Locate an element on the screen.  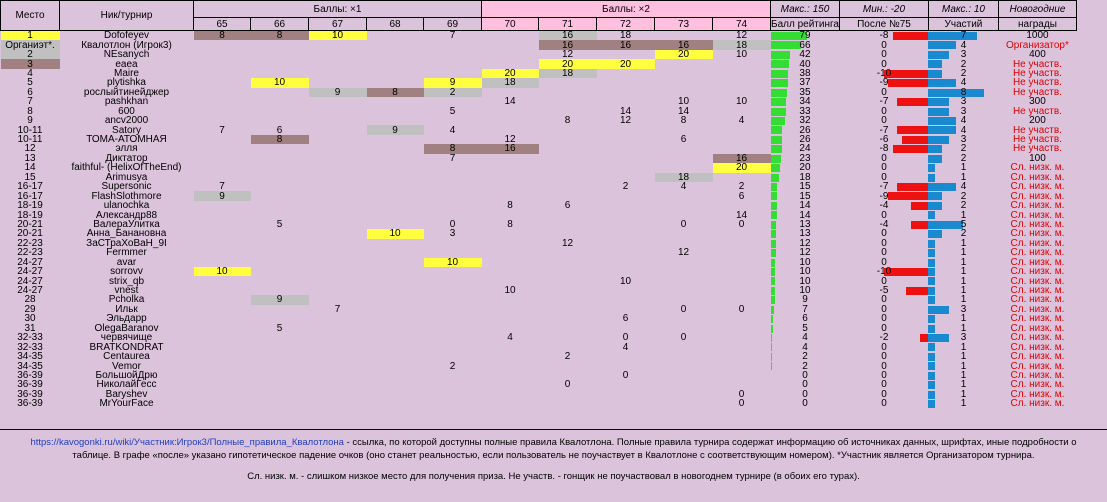
table-row: 22-23 Fermmer 12 12 0 1 Сл. низк. м. is located at coordinates (539, 253).